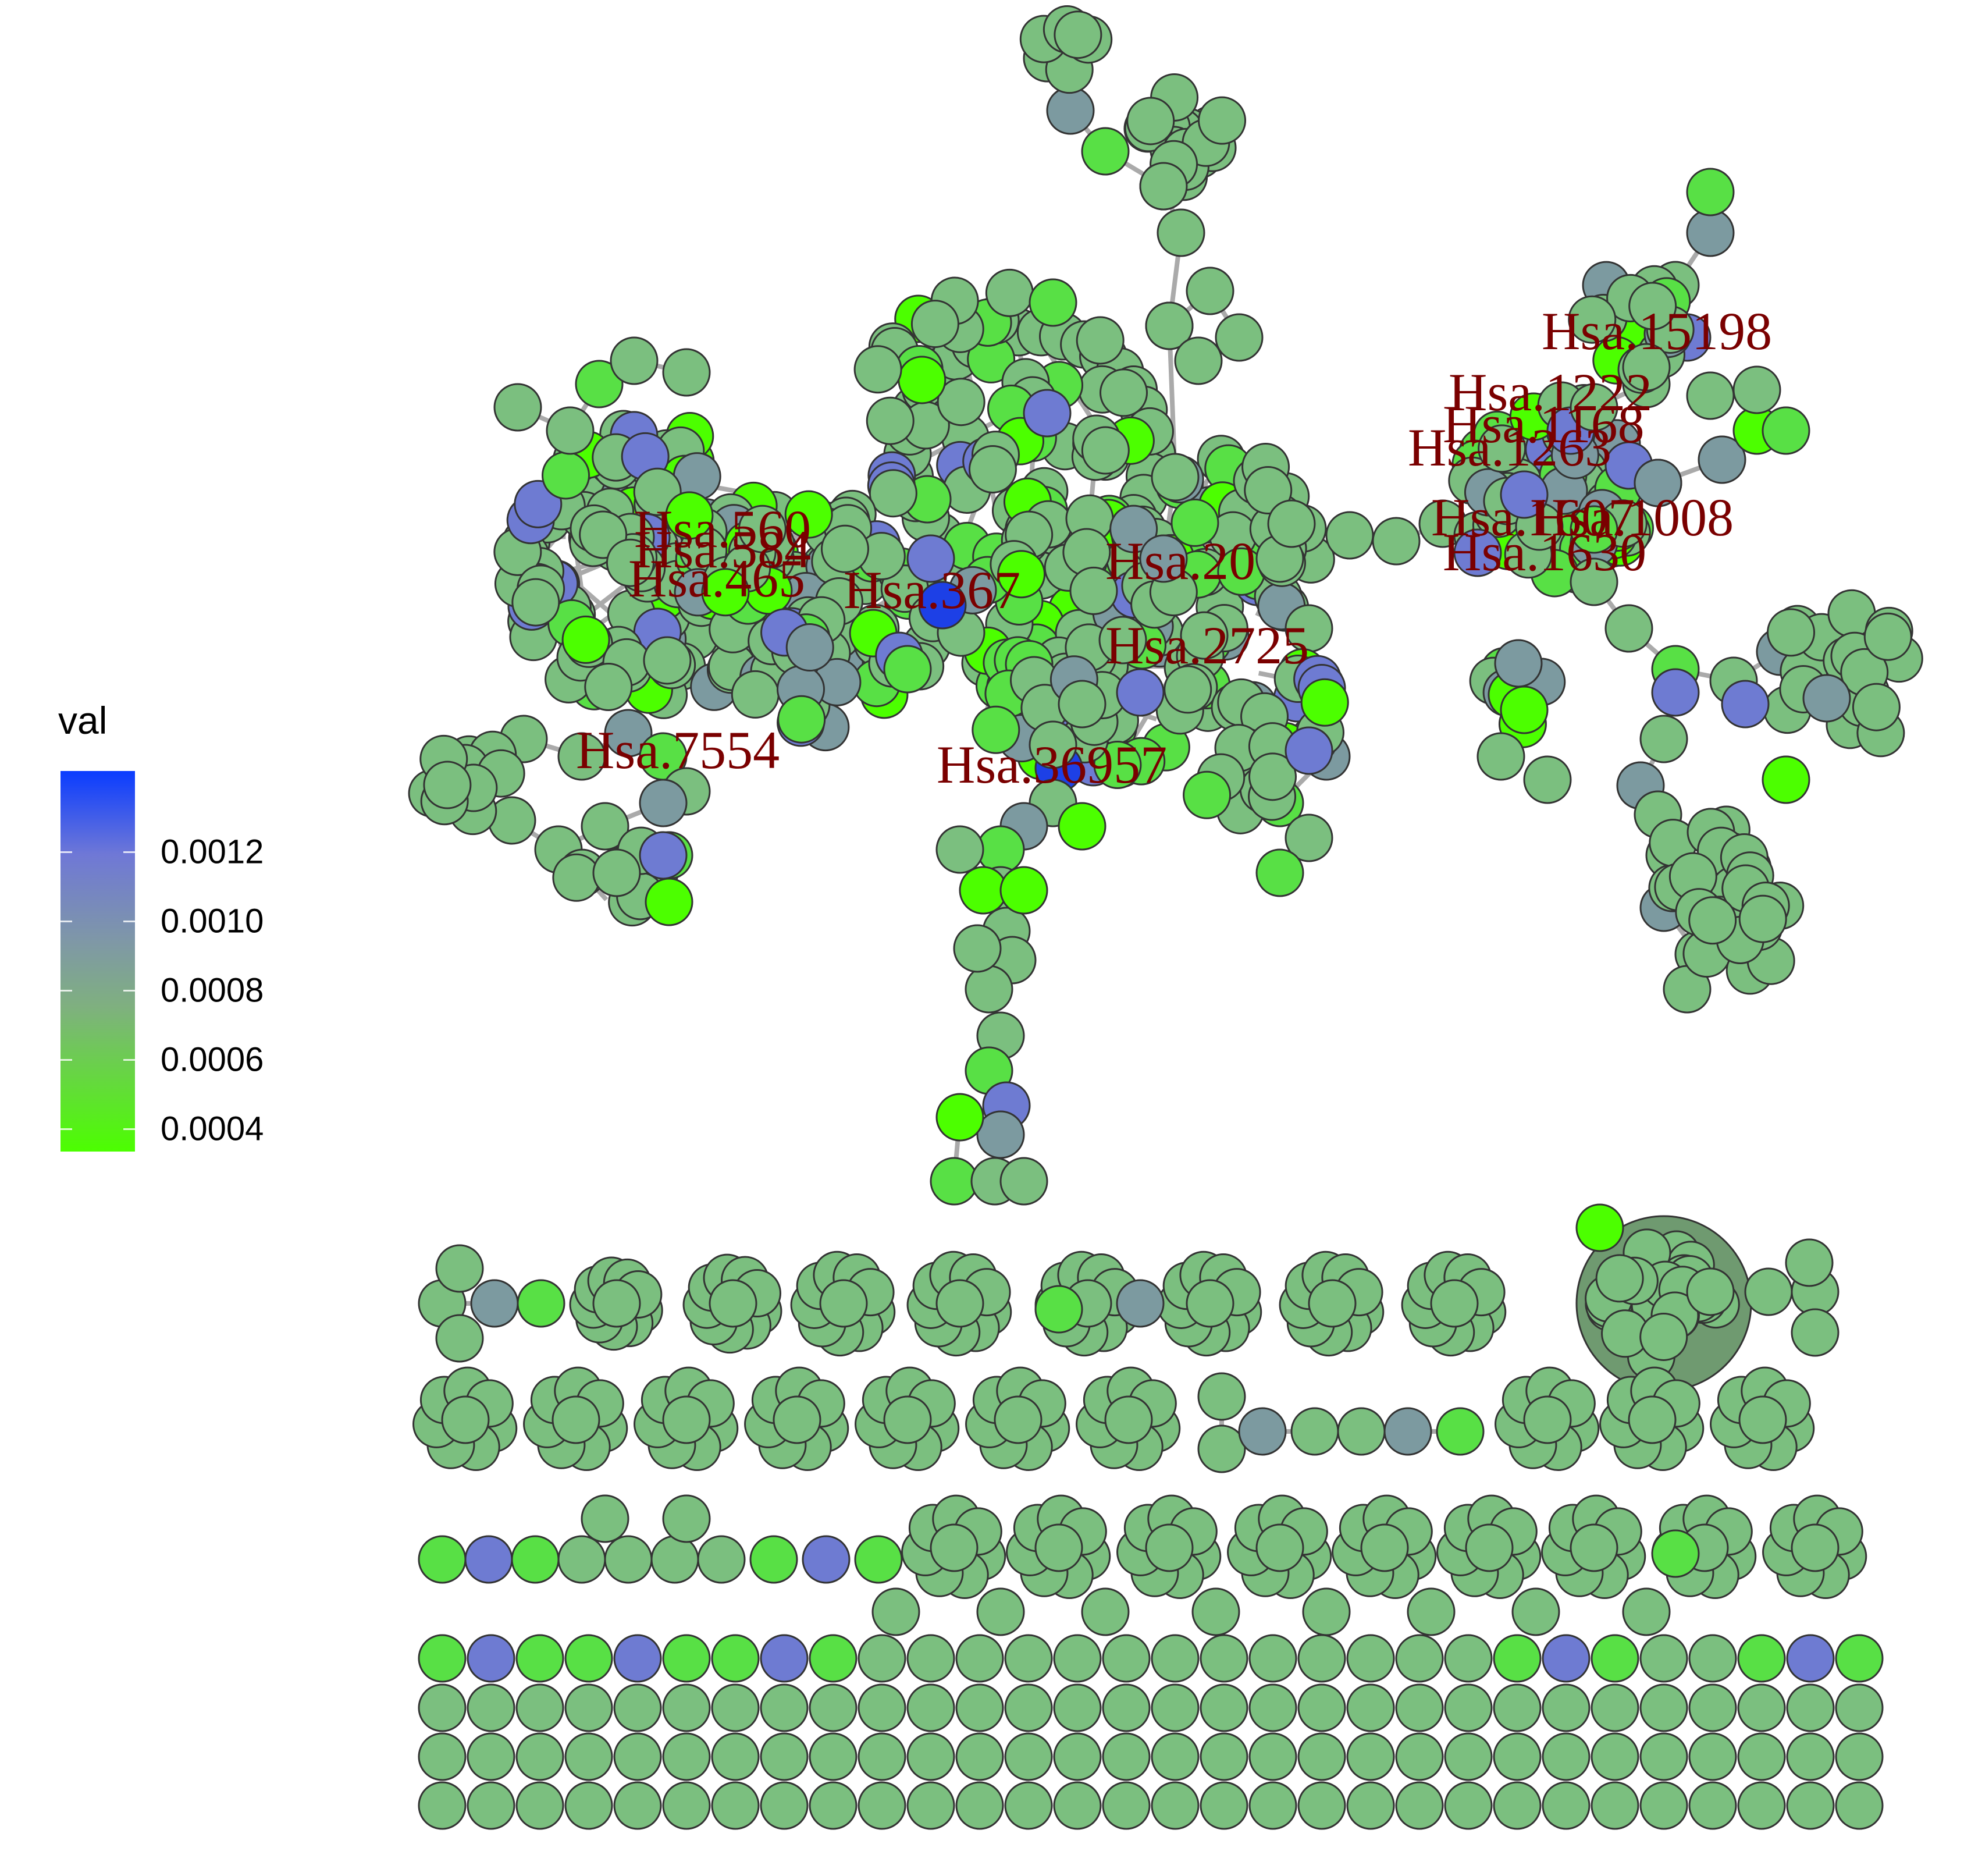 The width and height of the screenshot is (1964, 1876). What do you see at coordinates (212, 921) in the screenshot?
I see `legend-tick-label: 0.0010` at bounding box center [212, 921].